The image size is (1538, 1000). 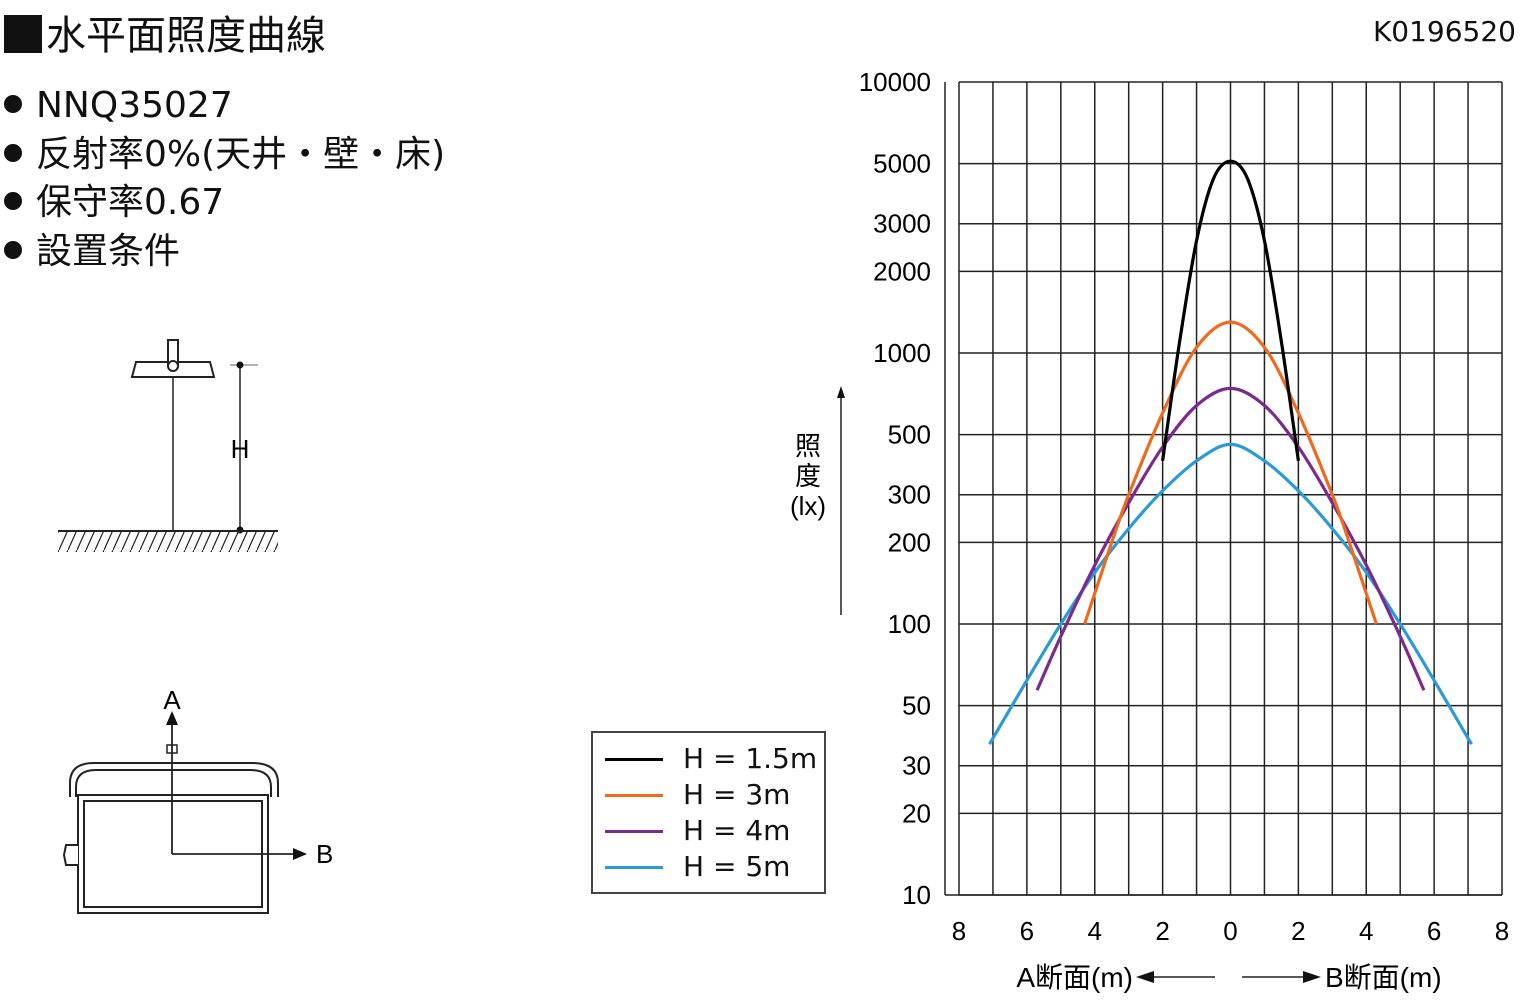 What do you see at coordinates (909, 495) in the screenshot?
I see `y-tick-label: 300` at bounding box center [909, 495].